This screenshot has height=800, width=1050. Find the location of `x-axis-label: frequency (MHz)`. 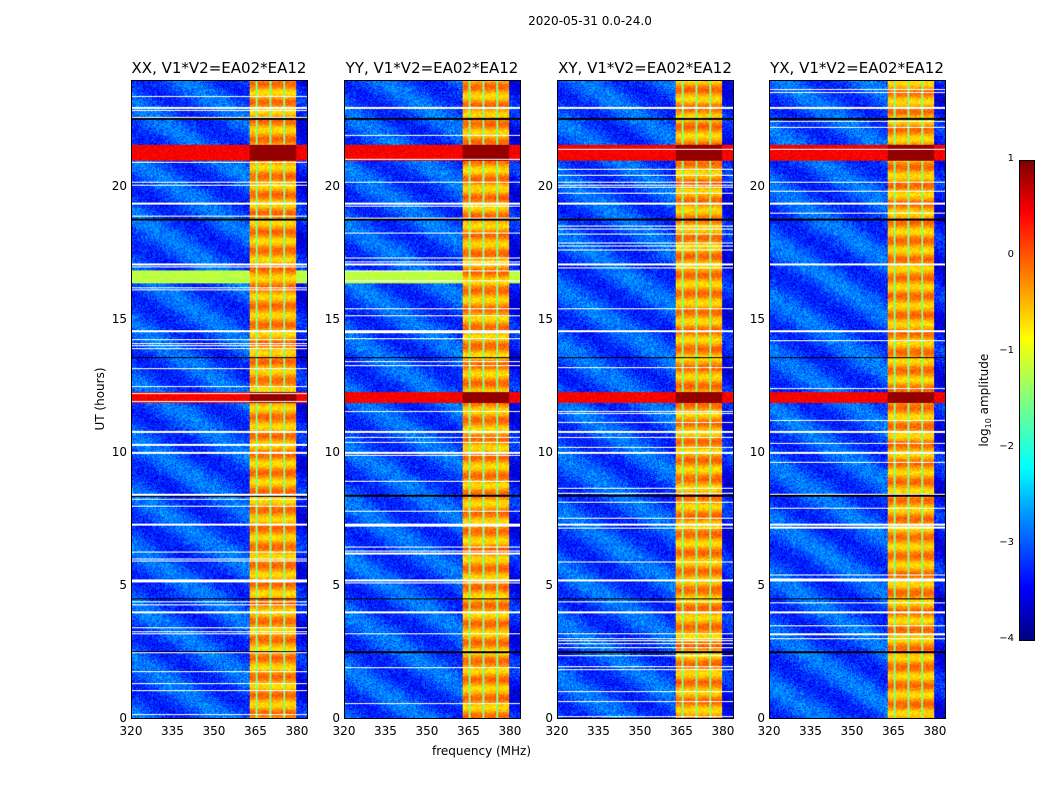

x-axis-label: frequency (MHz) is located at coordinates (482, 751).